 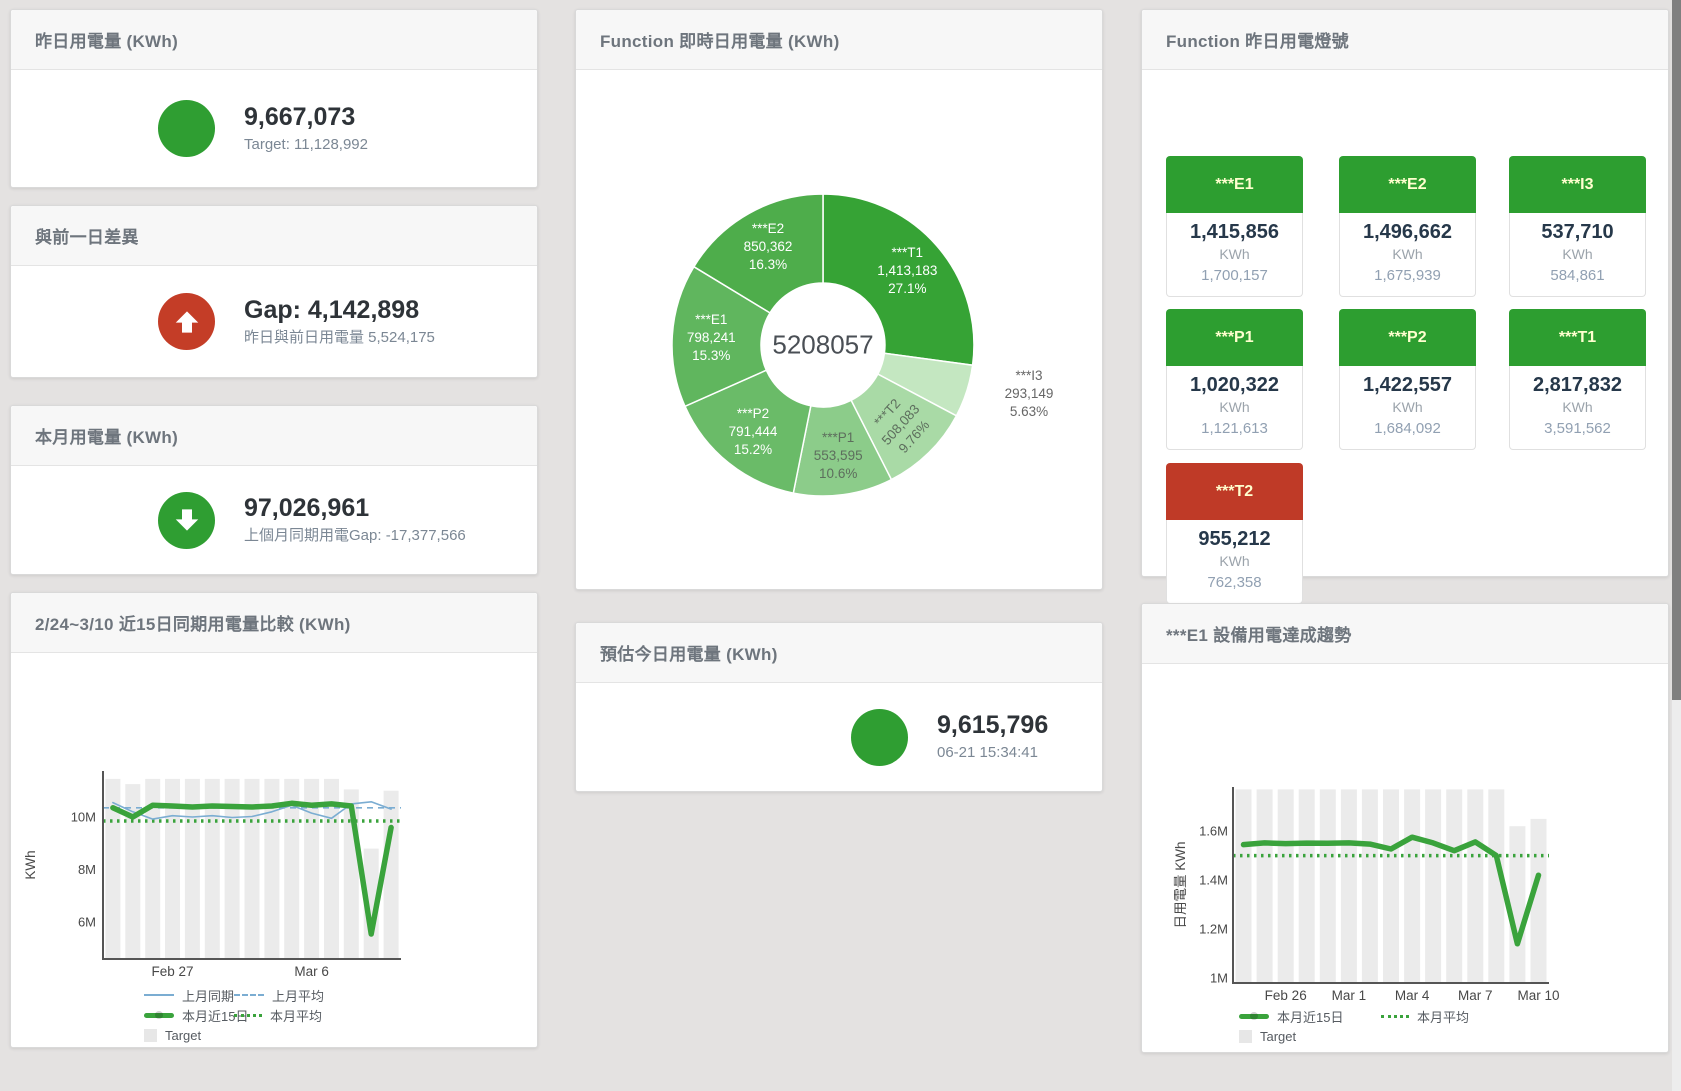 What do you see at coordinates (1219, 978) in the screenshot?
I see `svg-text: 1M` at bounding box center [1219, 978].